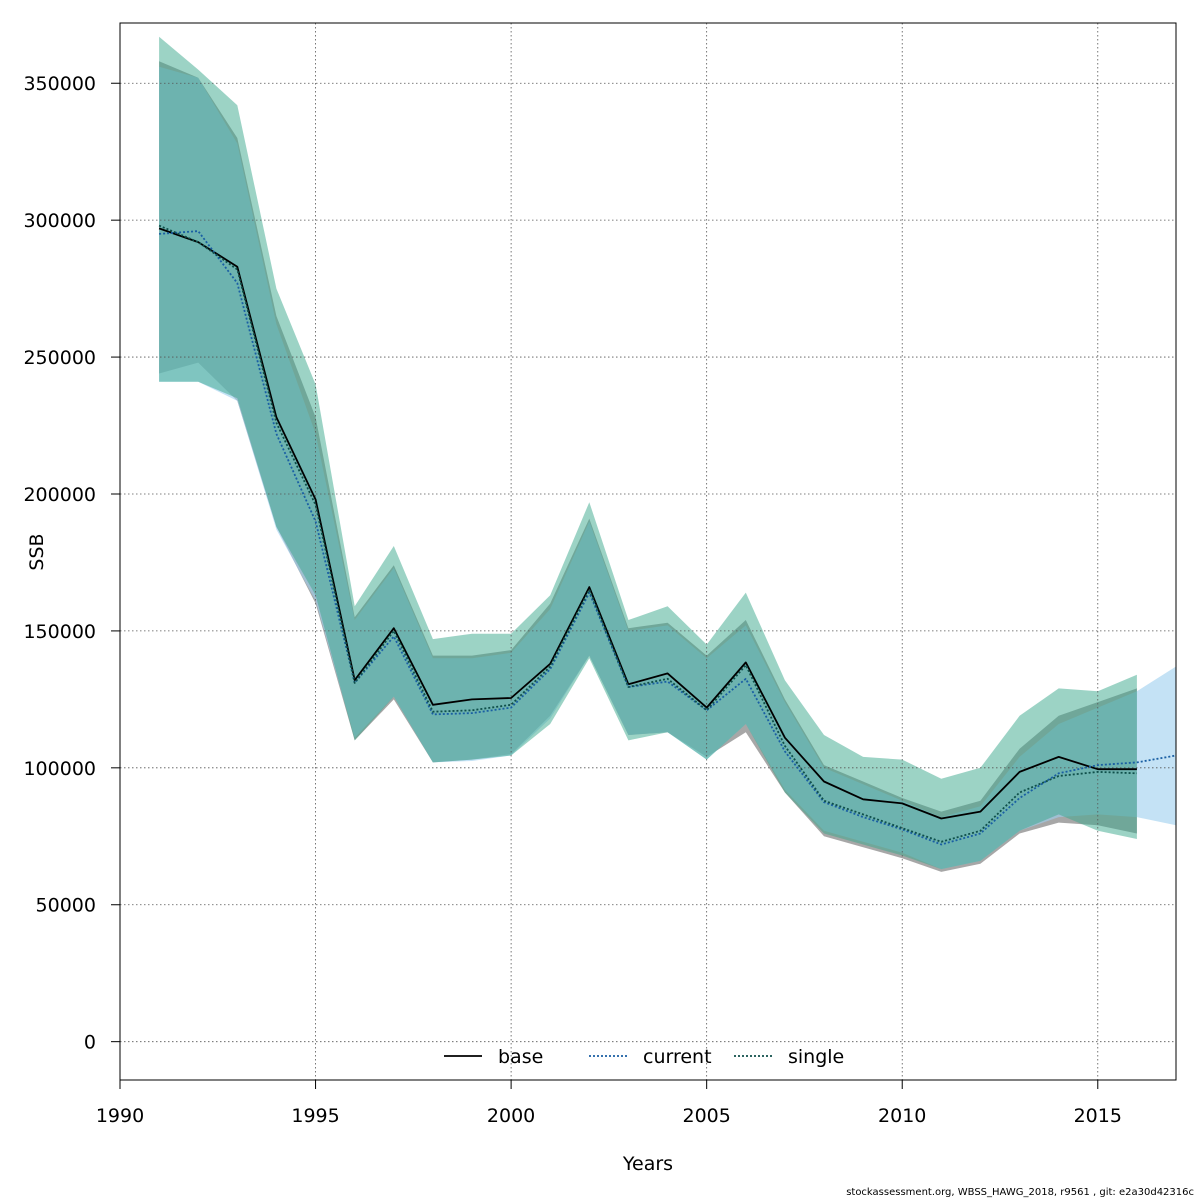 Image resolution: width=1200 pixels, height=1200 pixels. What do you see at coordinates (59, 358) in the screenshot?
I see `y-tick-label: 250000` at bounding box center [59, 358].